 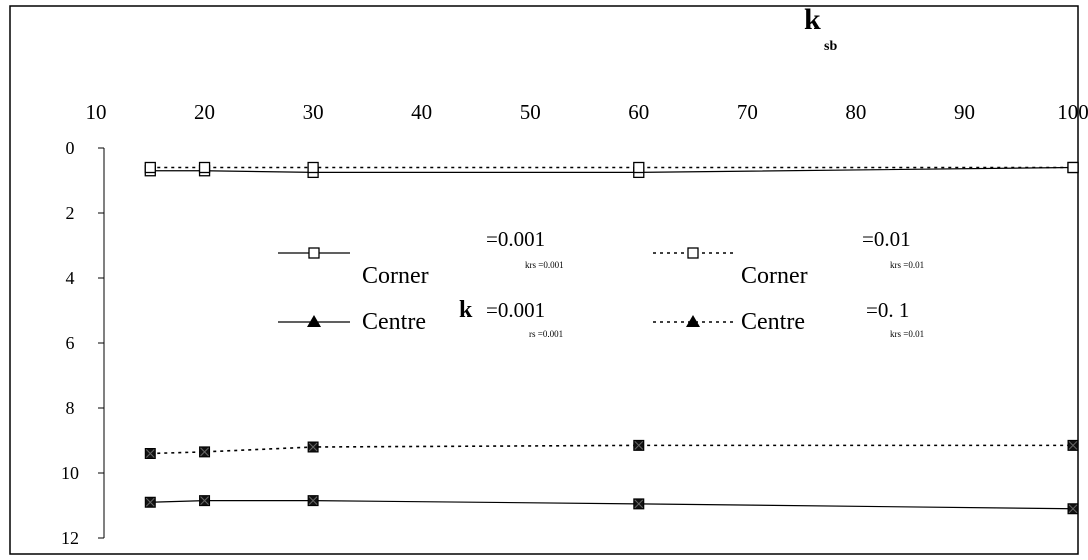 What do you see at coordinates (204, 112) in the screenshot?
I see `x-tick-label: 20` at bounding box center [204, 112].